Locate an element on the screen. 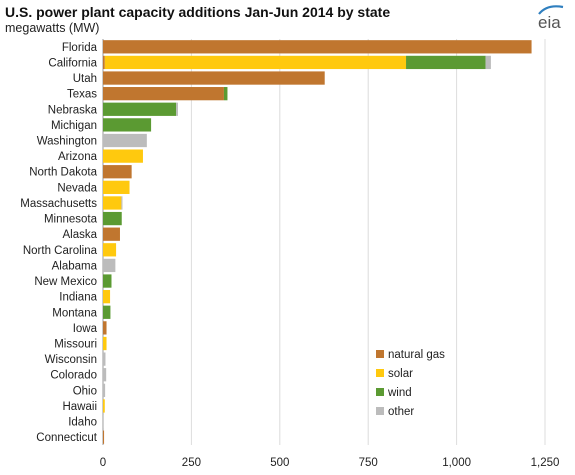  x-tick-label: 500 is located at coordinates (279, 463).